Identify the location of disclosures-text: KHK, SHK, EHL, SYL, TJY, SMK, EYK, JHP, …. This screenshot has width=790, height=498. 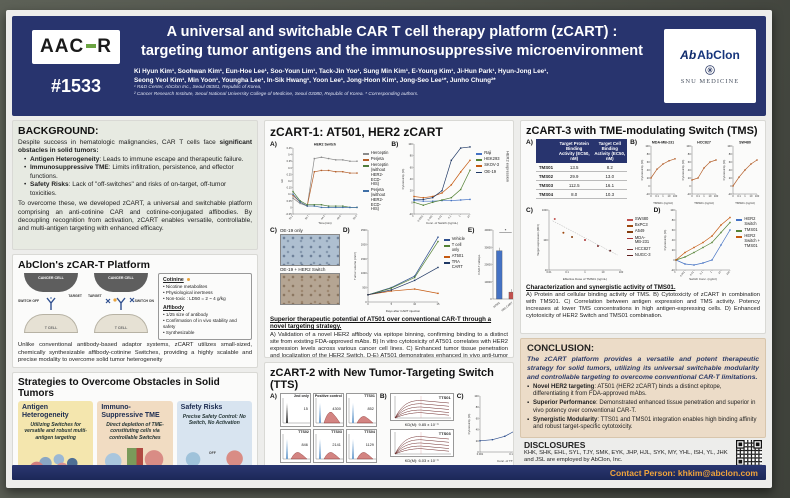
(626, 457).